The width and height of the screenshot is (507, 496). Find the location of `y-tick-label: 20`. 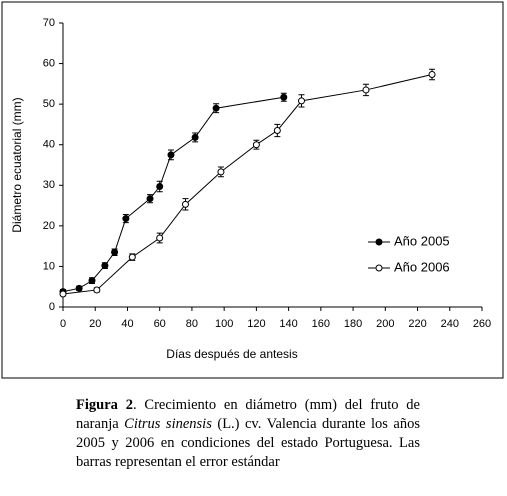

y-tick-label: 20 is located at coordinates (49, 226).